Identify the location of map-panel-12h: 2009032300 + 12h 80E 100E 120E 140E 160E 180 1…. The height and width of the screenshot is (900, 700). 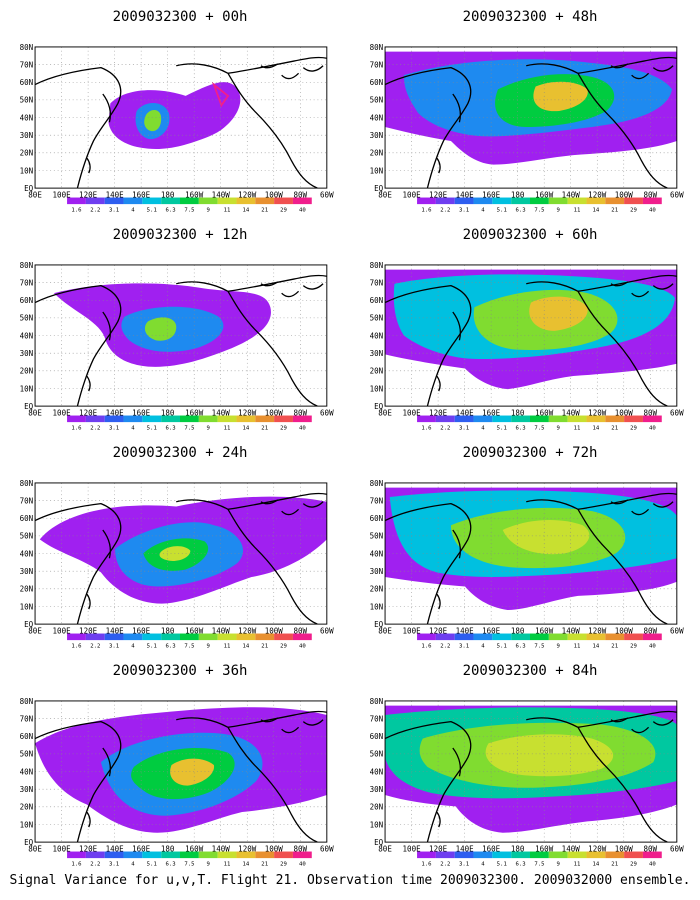
(180, 332).